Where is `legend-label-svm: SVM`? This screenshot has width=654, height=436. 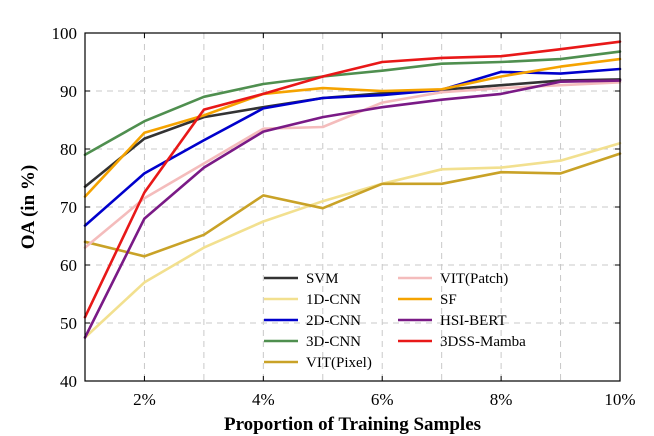
legend-label-svm: SVM is located at coordinates (322, 279).